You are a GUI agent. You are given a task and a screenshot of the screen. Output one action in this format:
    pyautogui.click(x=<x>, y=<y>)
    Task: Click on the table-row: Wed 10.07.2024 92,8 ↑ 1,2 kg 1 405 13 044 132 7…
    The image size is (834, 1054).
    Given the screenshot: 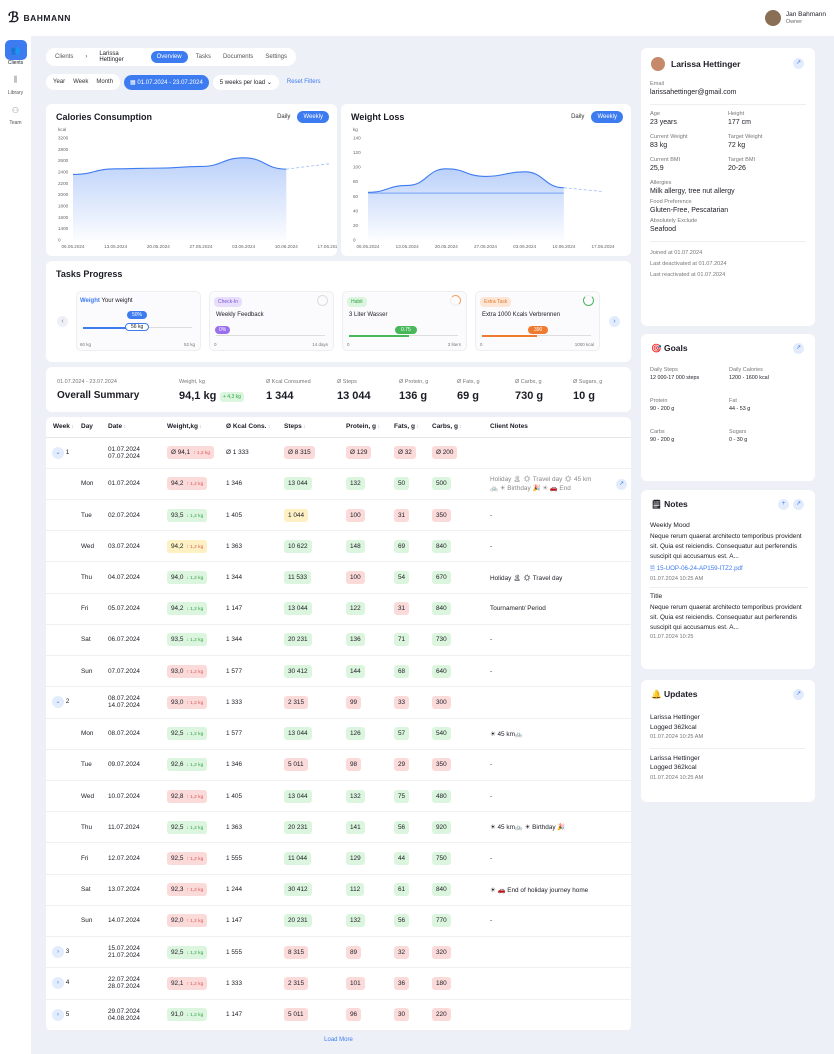 What is the action you would take?
    pyautogui.click(x=338, y=796)
    